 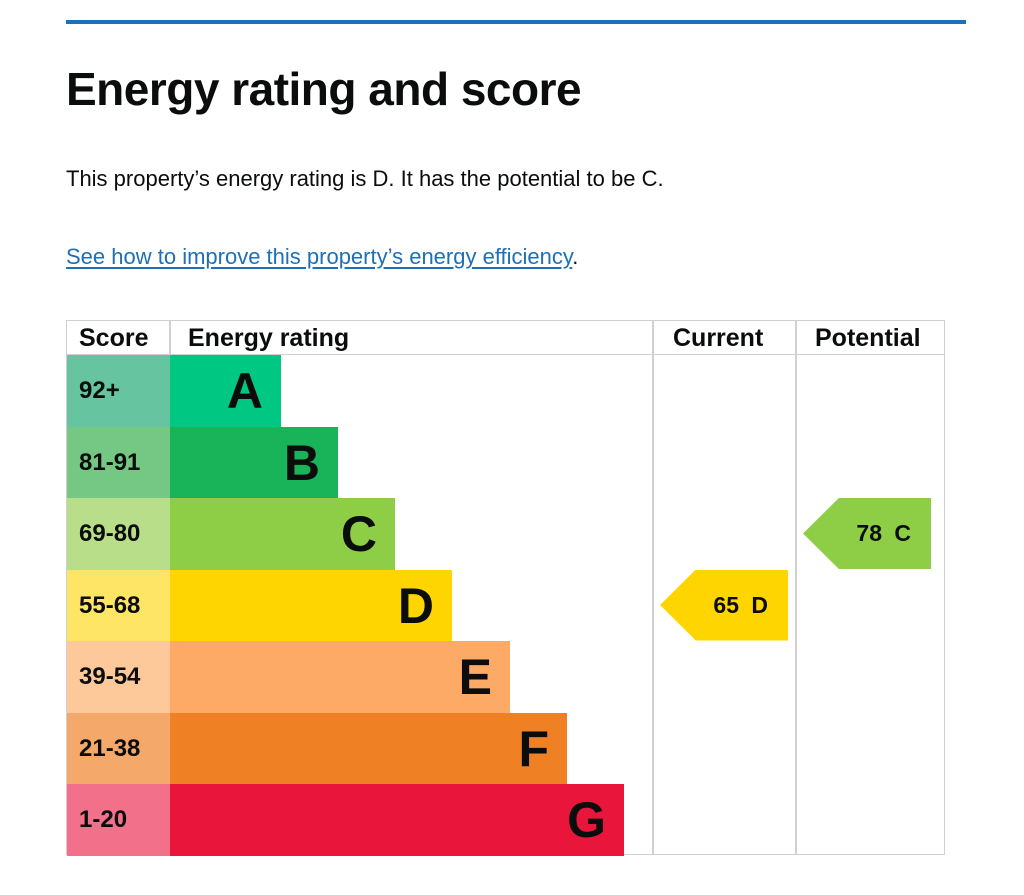 I want to click on rating-bar-d: D, so click(x=311, y=605).